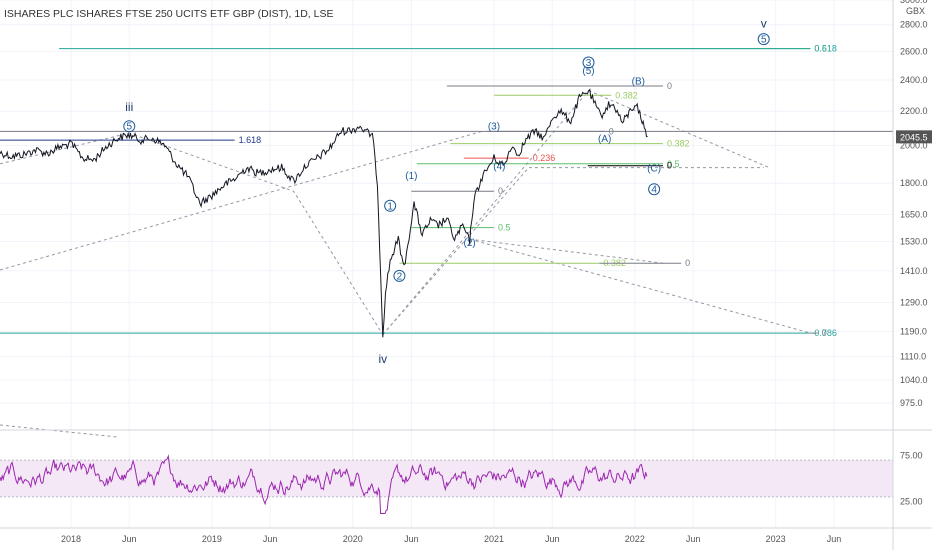 The width and height of the screenshot is (932, 550). Describe the element at coordinates (911, 502) in the screenshot. I see `rsi-tick-label: 25.00` at that location.